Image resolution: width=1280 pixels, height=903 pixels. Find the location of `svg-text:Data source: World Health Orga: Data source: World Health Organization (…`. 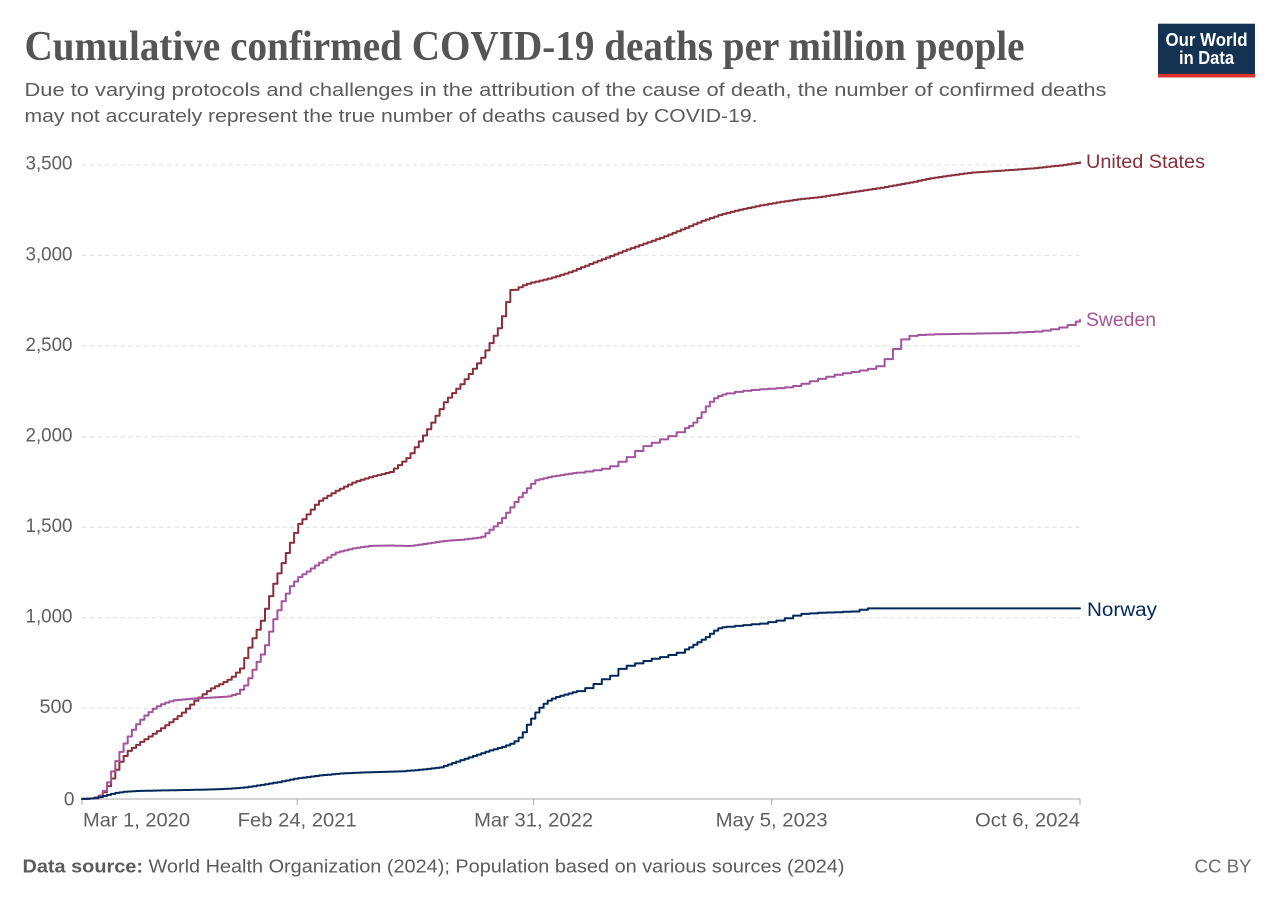

svg-text:Data source: World Health Orga: Data source: World Health Organization (… is located at coordinates (434, 866).